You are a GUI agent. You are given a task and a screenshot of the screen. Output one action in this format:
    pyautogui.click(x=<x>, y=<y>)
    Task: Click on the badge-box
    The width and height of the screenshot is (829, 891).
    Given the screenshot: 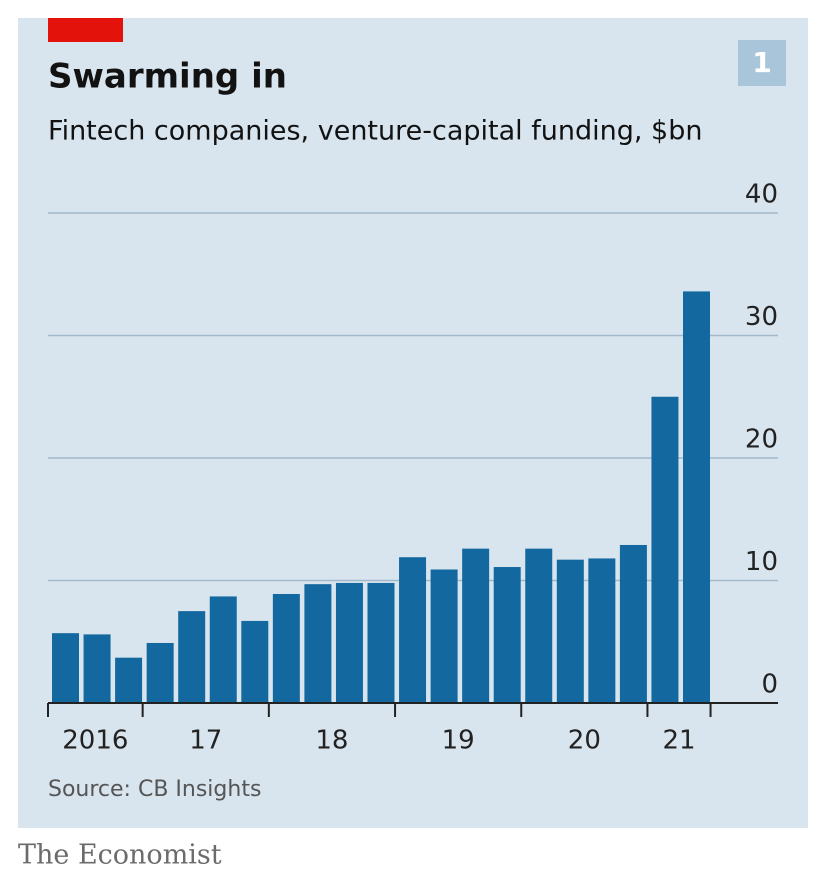 What is the action you would take?
    pyautogui.click(x=762, y=63)
    